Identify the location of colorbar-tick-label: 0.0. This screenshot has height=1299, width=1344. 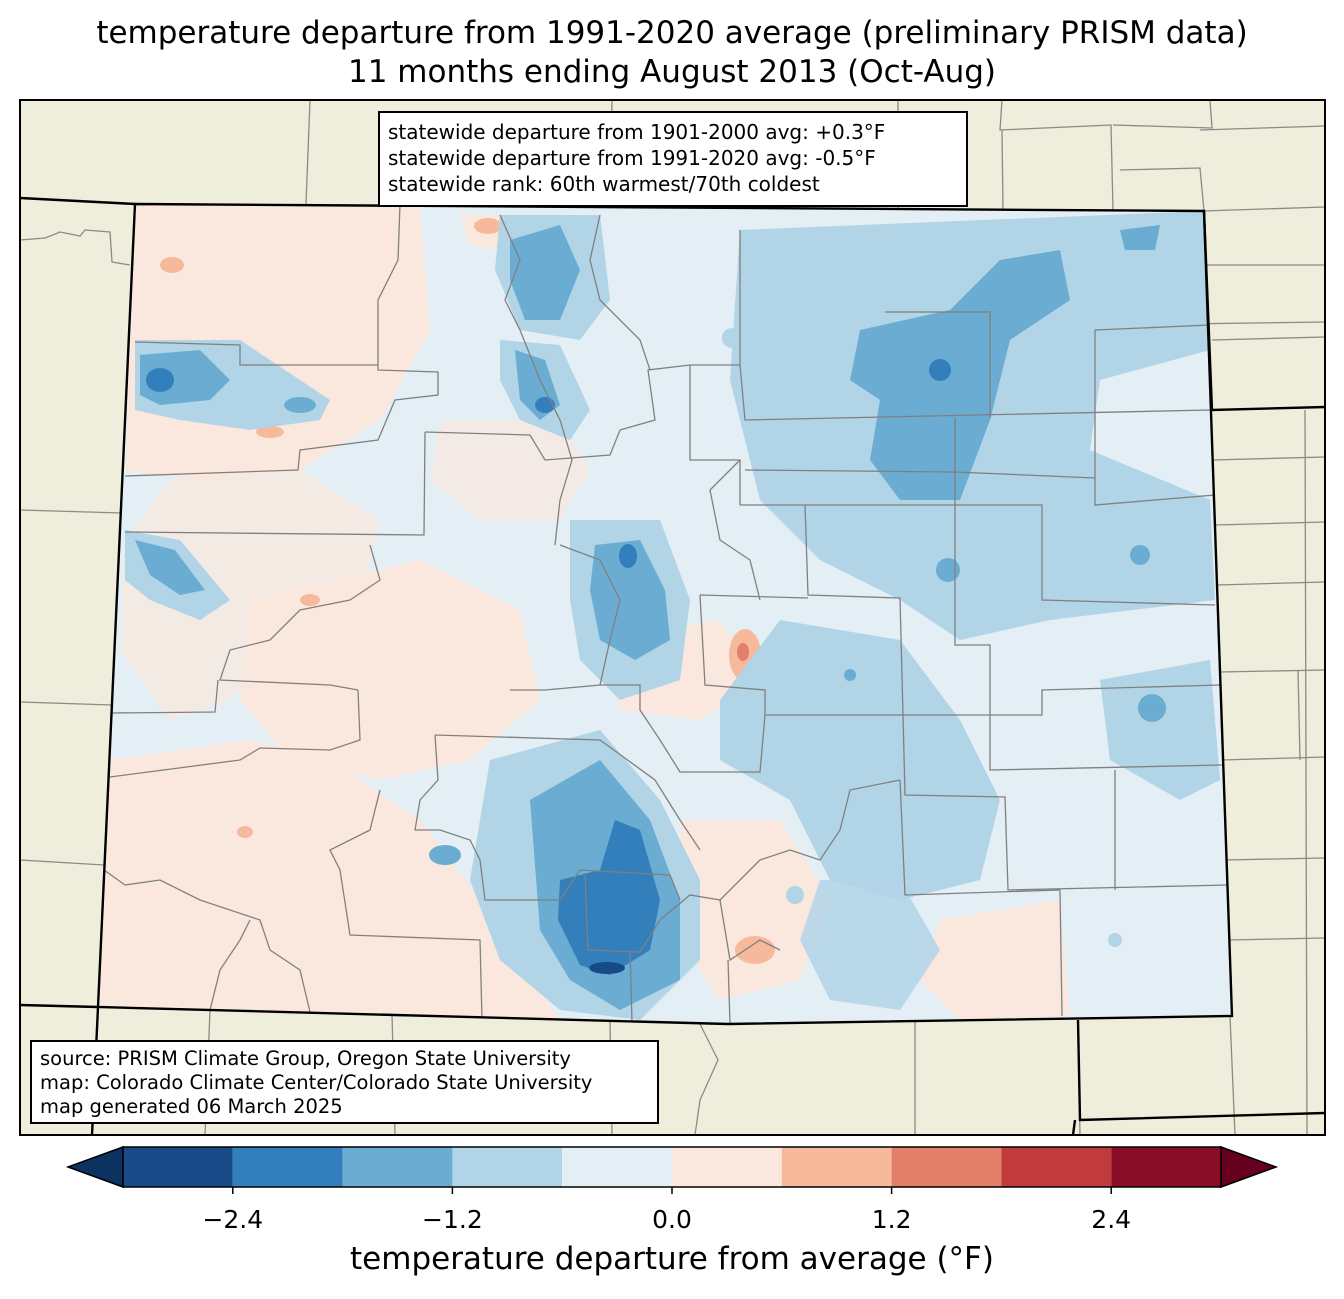
(672, 1219).